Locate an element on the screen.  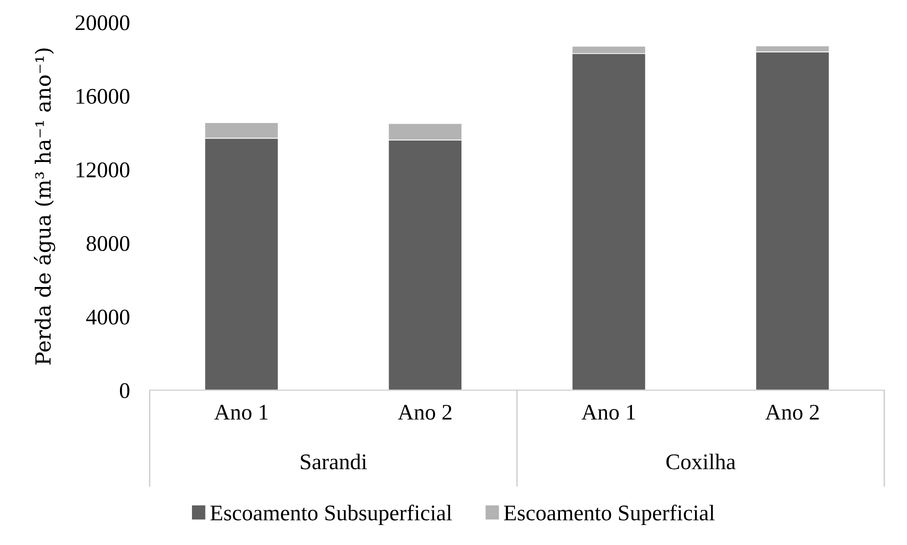
legend-label: Escoamento Subsuperficial is located at coordinates (331, 514).